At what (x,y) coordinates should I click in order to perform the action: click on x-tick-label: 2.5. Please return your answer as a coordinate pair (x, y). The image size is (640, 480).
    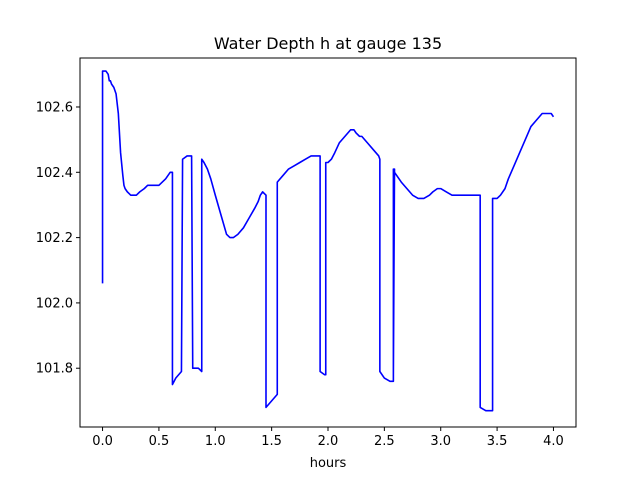
    Looking at the image, I should click on (384, 441).